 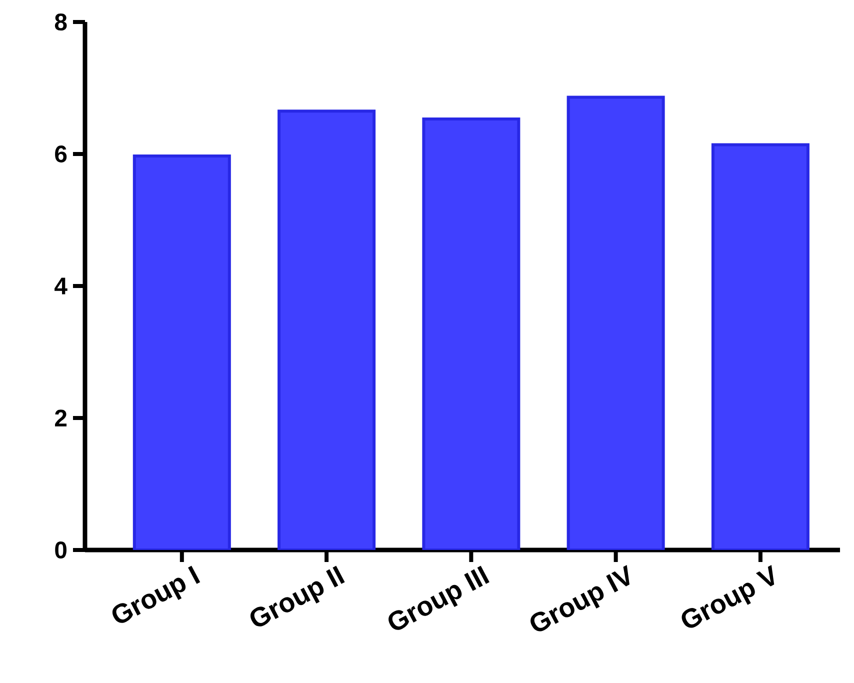 What do you see at coordinates (61, 154) in the screenshot?
I see `y-tick-label: 6` at bounding box center [61, 154].